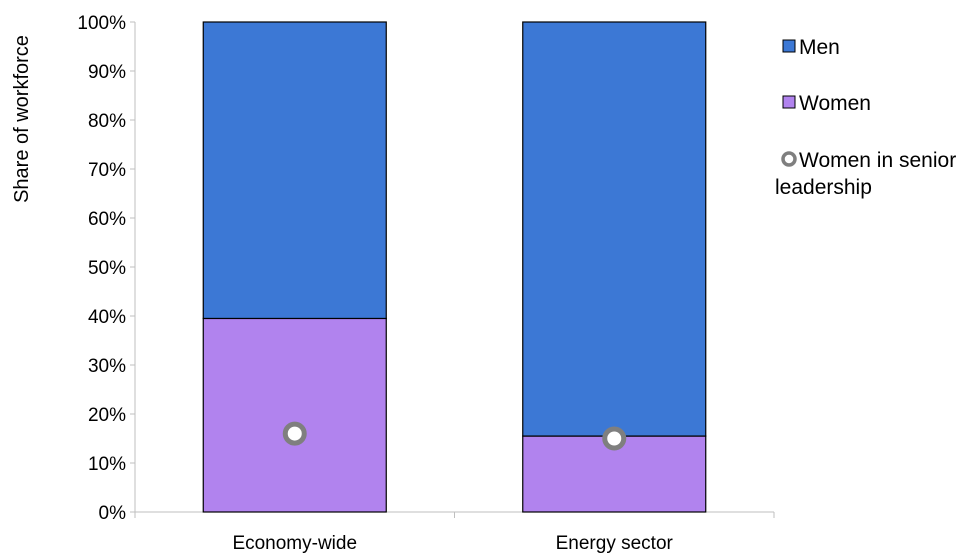  I want to click on y-tick-label: 30%, so click(107, 366).